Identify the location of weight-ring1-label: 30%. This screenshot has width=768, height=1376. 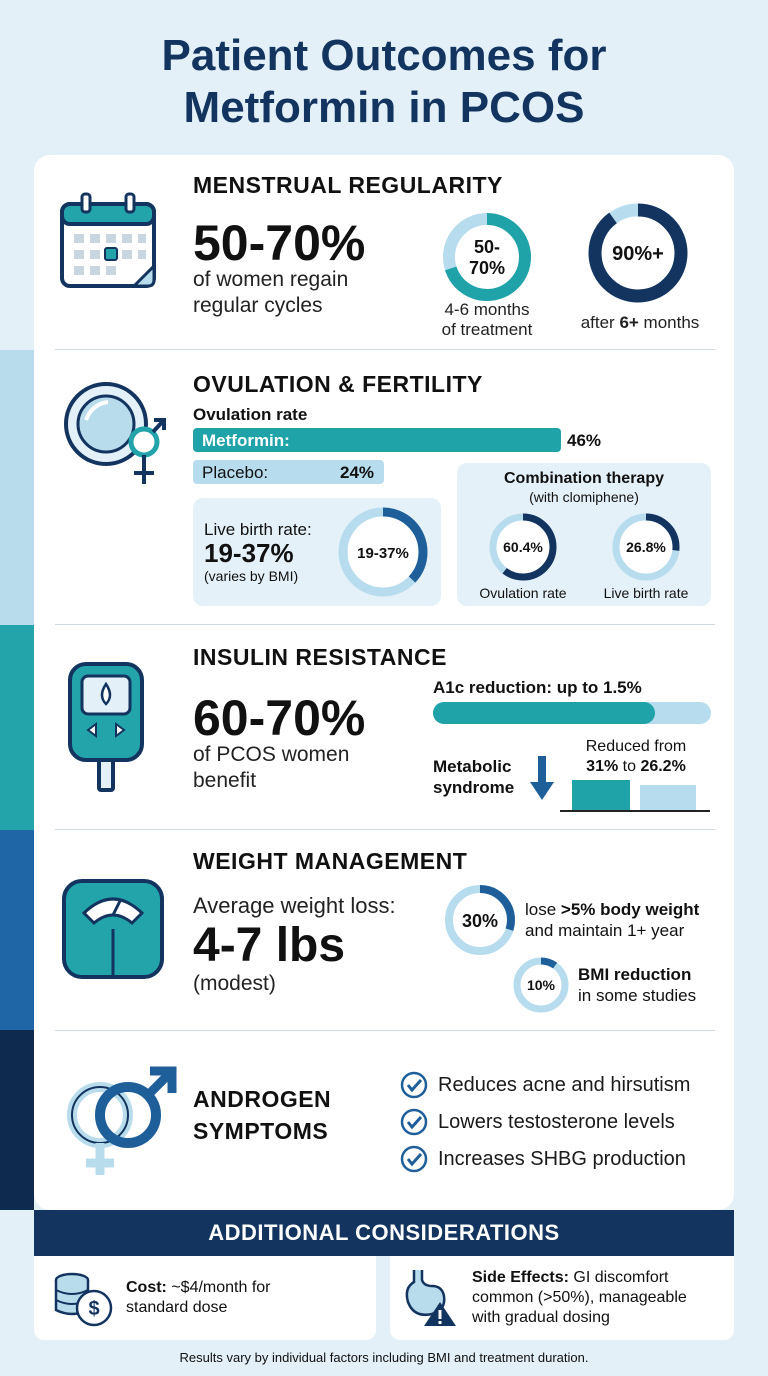
(480, 921).